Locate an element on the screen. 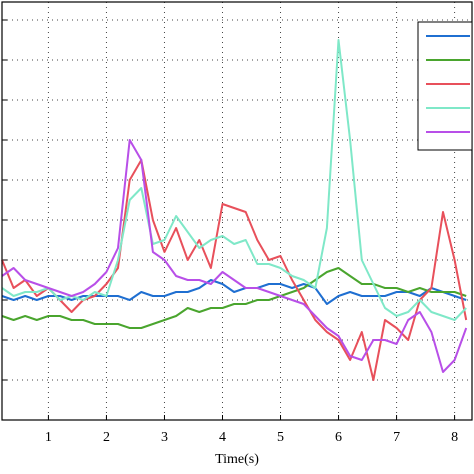 This screenshot has height=474, width=474. legend-box is located at coordinates (445, 86).